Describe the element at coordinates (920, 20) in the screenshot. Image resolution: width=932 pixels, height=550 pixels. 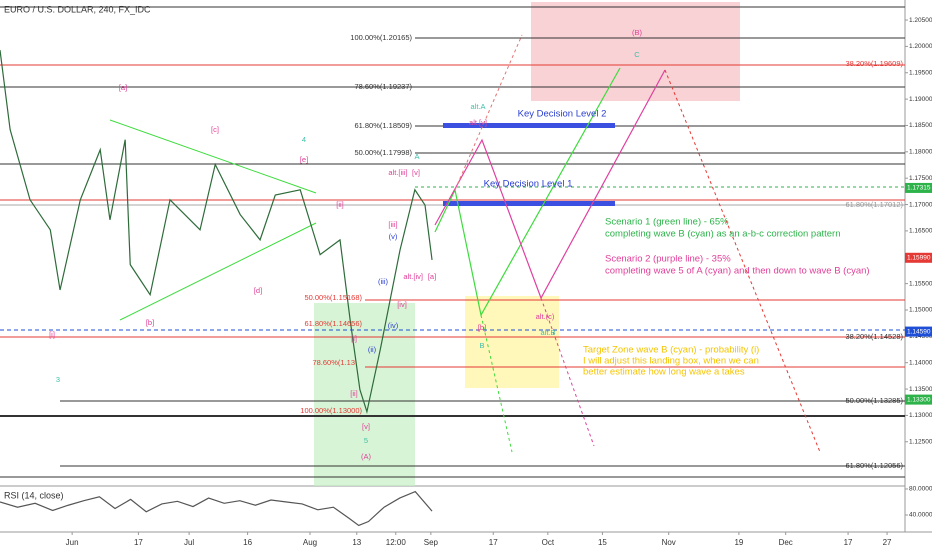
I see `y-tick-label: 1.20500` at that location.